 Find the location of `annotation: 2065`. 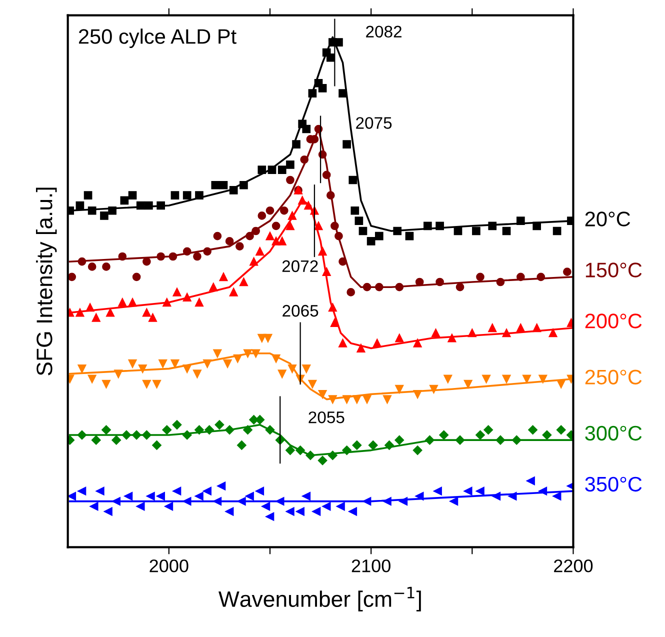

annotation: 2065 is located at coordinates (300, 310).